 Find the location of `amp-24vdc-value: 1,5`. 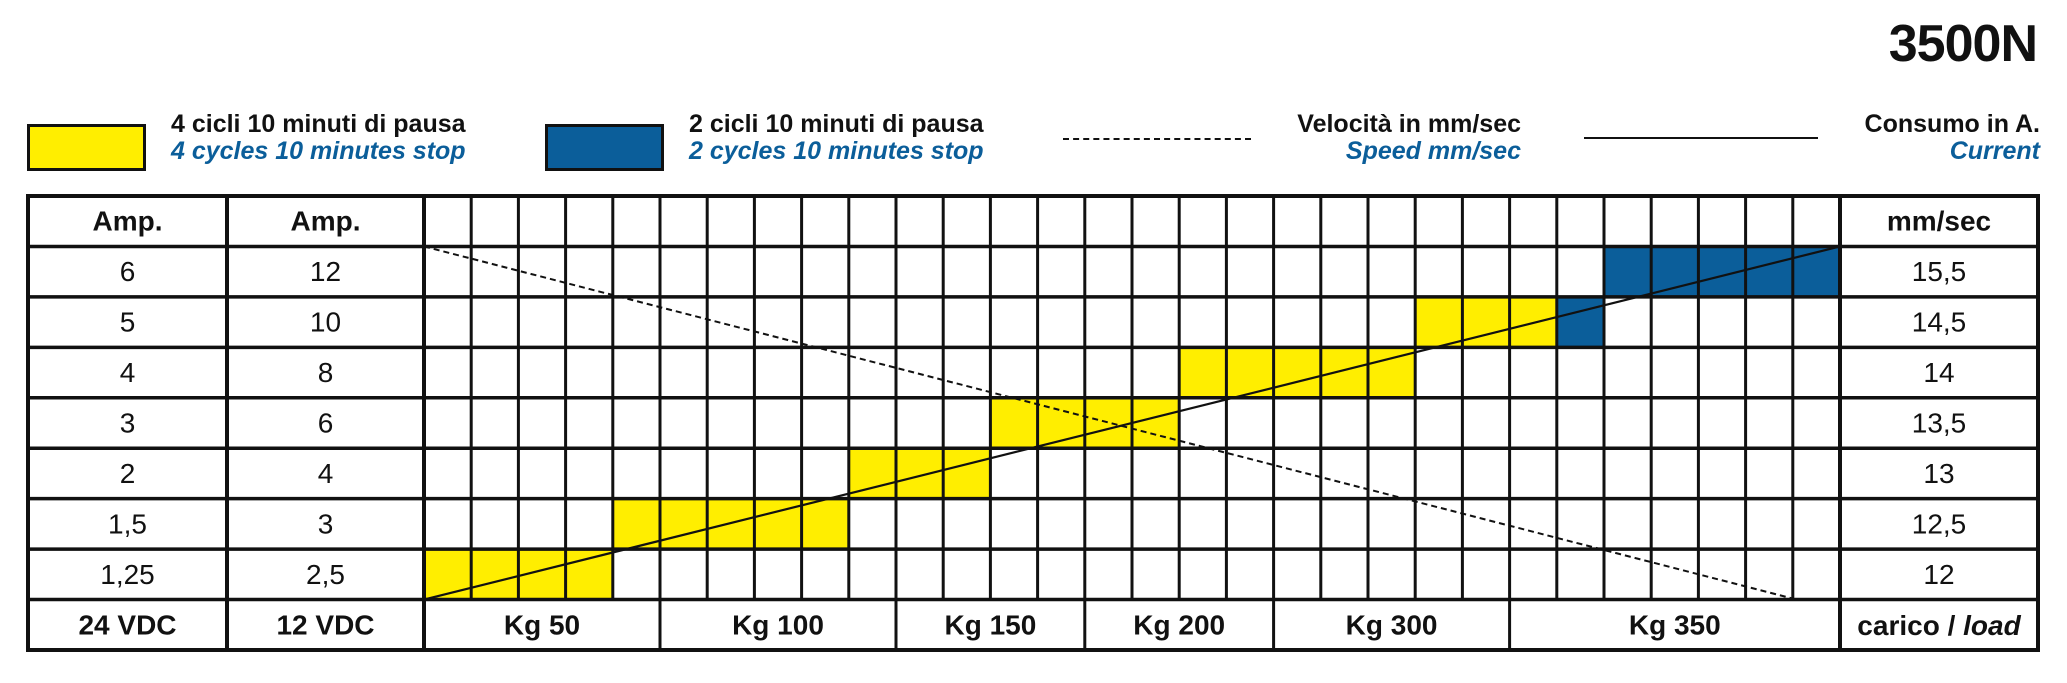

amp-24vdc-value: 1,5 is located at coordinates (127, 523).